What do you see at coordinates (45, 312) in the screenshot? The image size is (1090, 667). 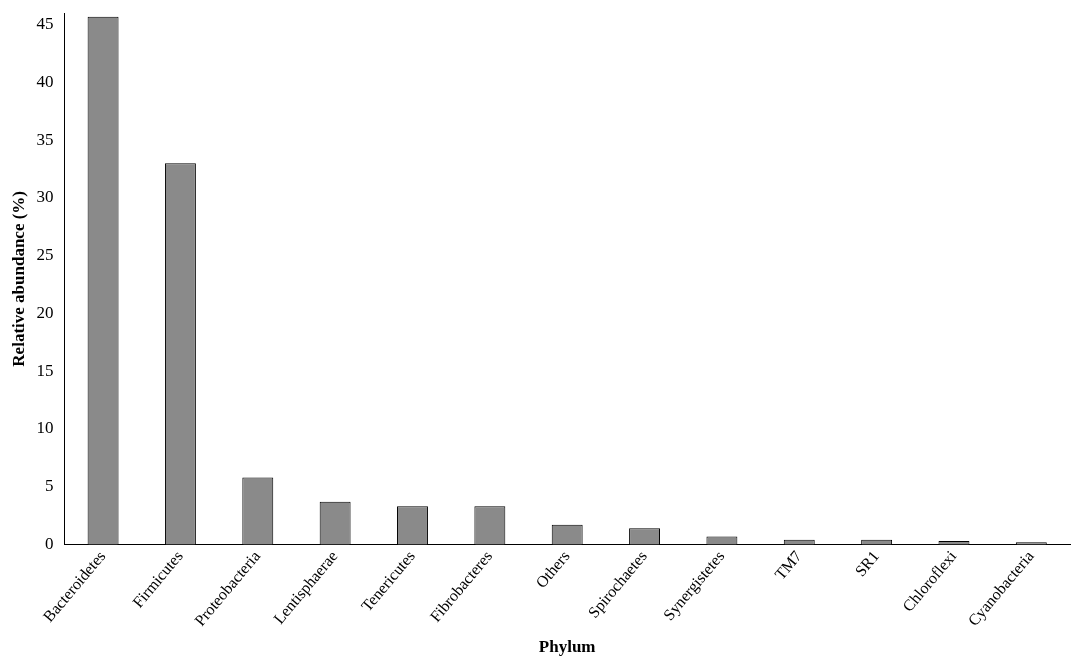 I see `y-tick-label: 20` at bounding box center [45, 312].